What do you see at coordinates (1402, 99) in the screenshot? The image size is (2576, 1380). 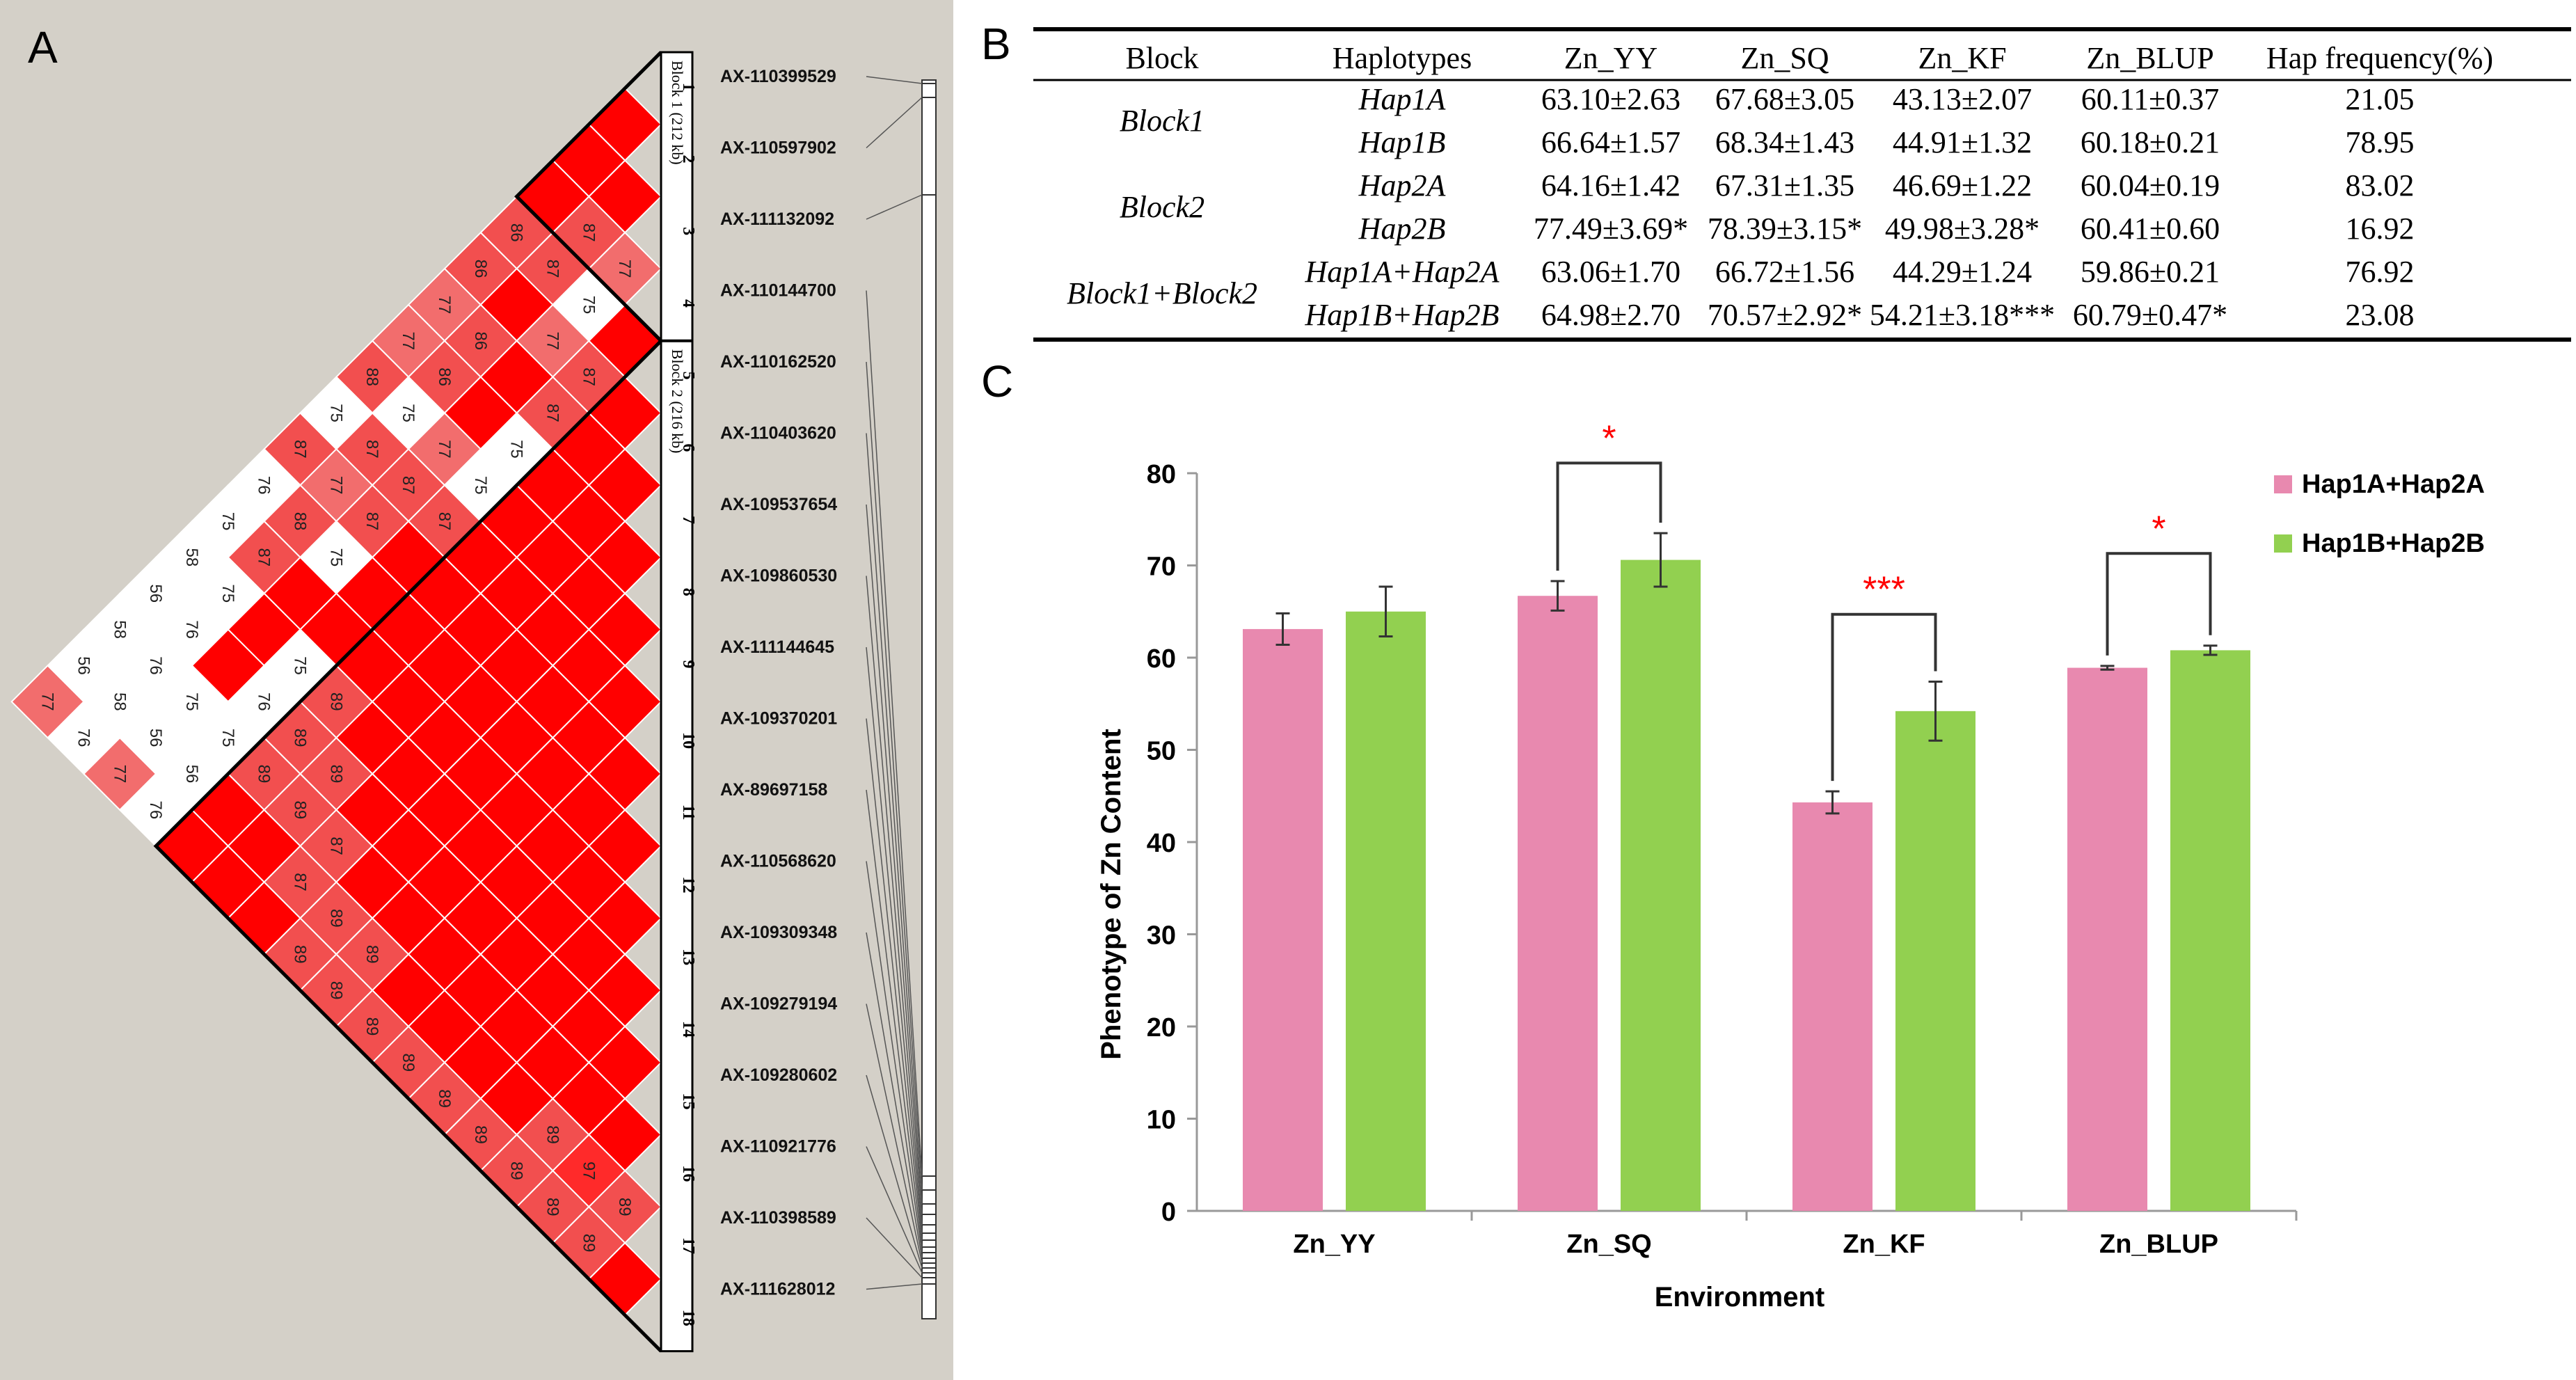 I see `table-haplotype: Hap1A` at bounding box center [1402, 99].